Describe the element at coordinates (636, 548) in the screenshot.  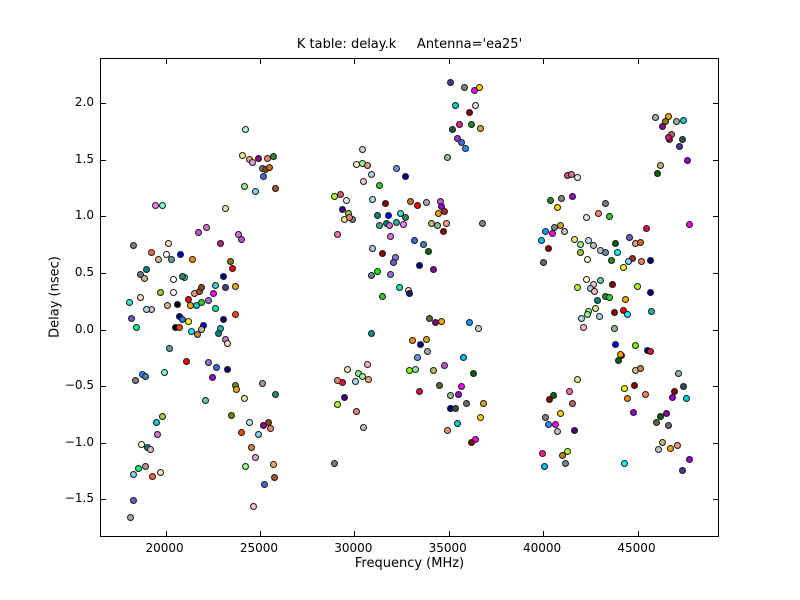
I see `x-tick-label: 45000` at that location.